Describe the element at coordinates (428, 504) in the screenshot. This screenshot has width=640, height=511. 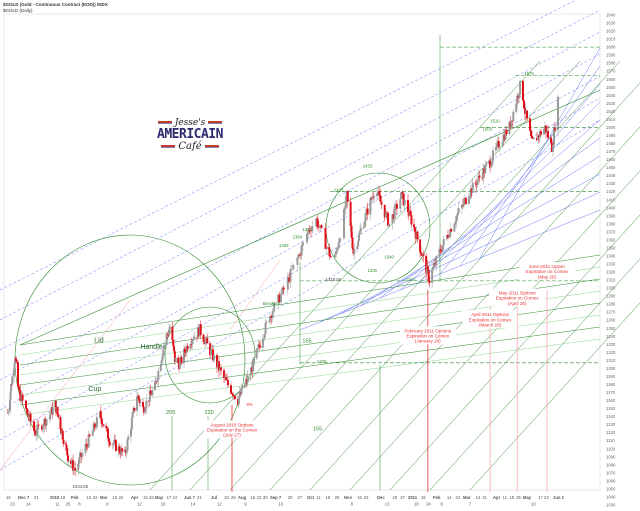
I see `x-tick-label: 24` at that location.